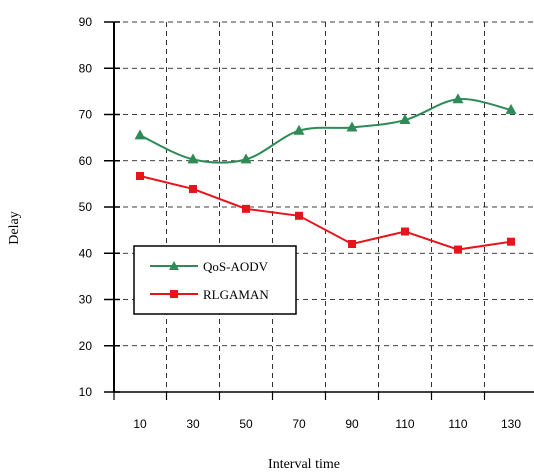 The height and width of the screenshot is (475, 534). Describe the element at coordinates (86, 253) in the screenshot. I see `y-tick-label-40: 40` at that location.